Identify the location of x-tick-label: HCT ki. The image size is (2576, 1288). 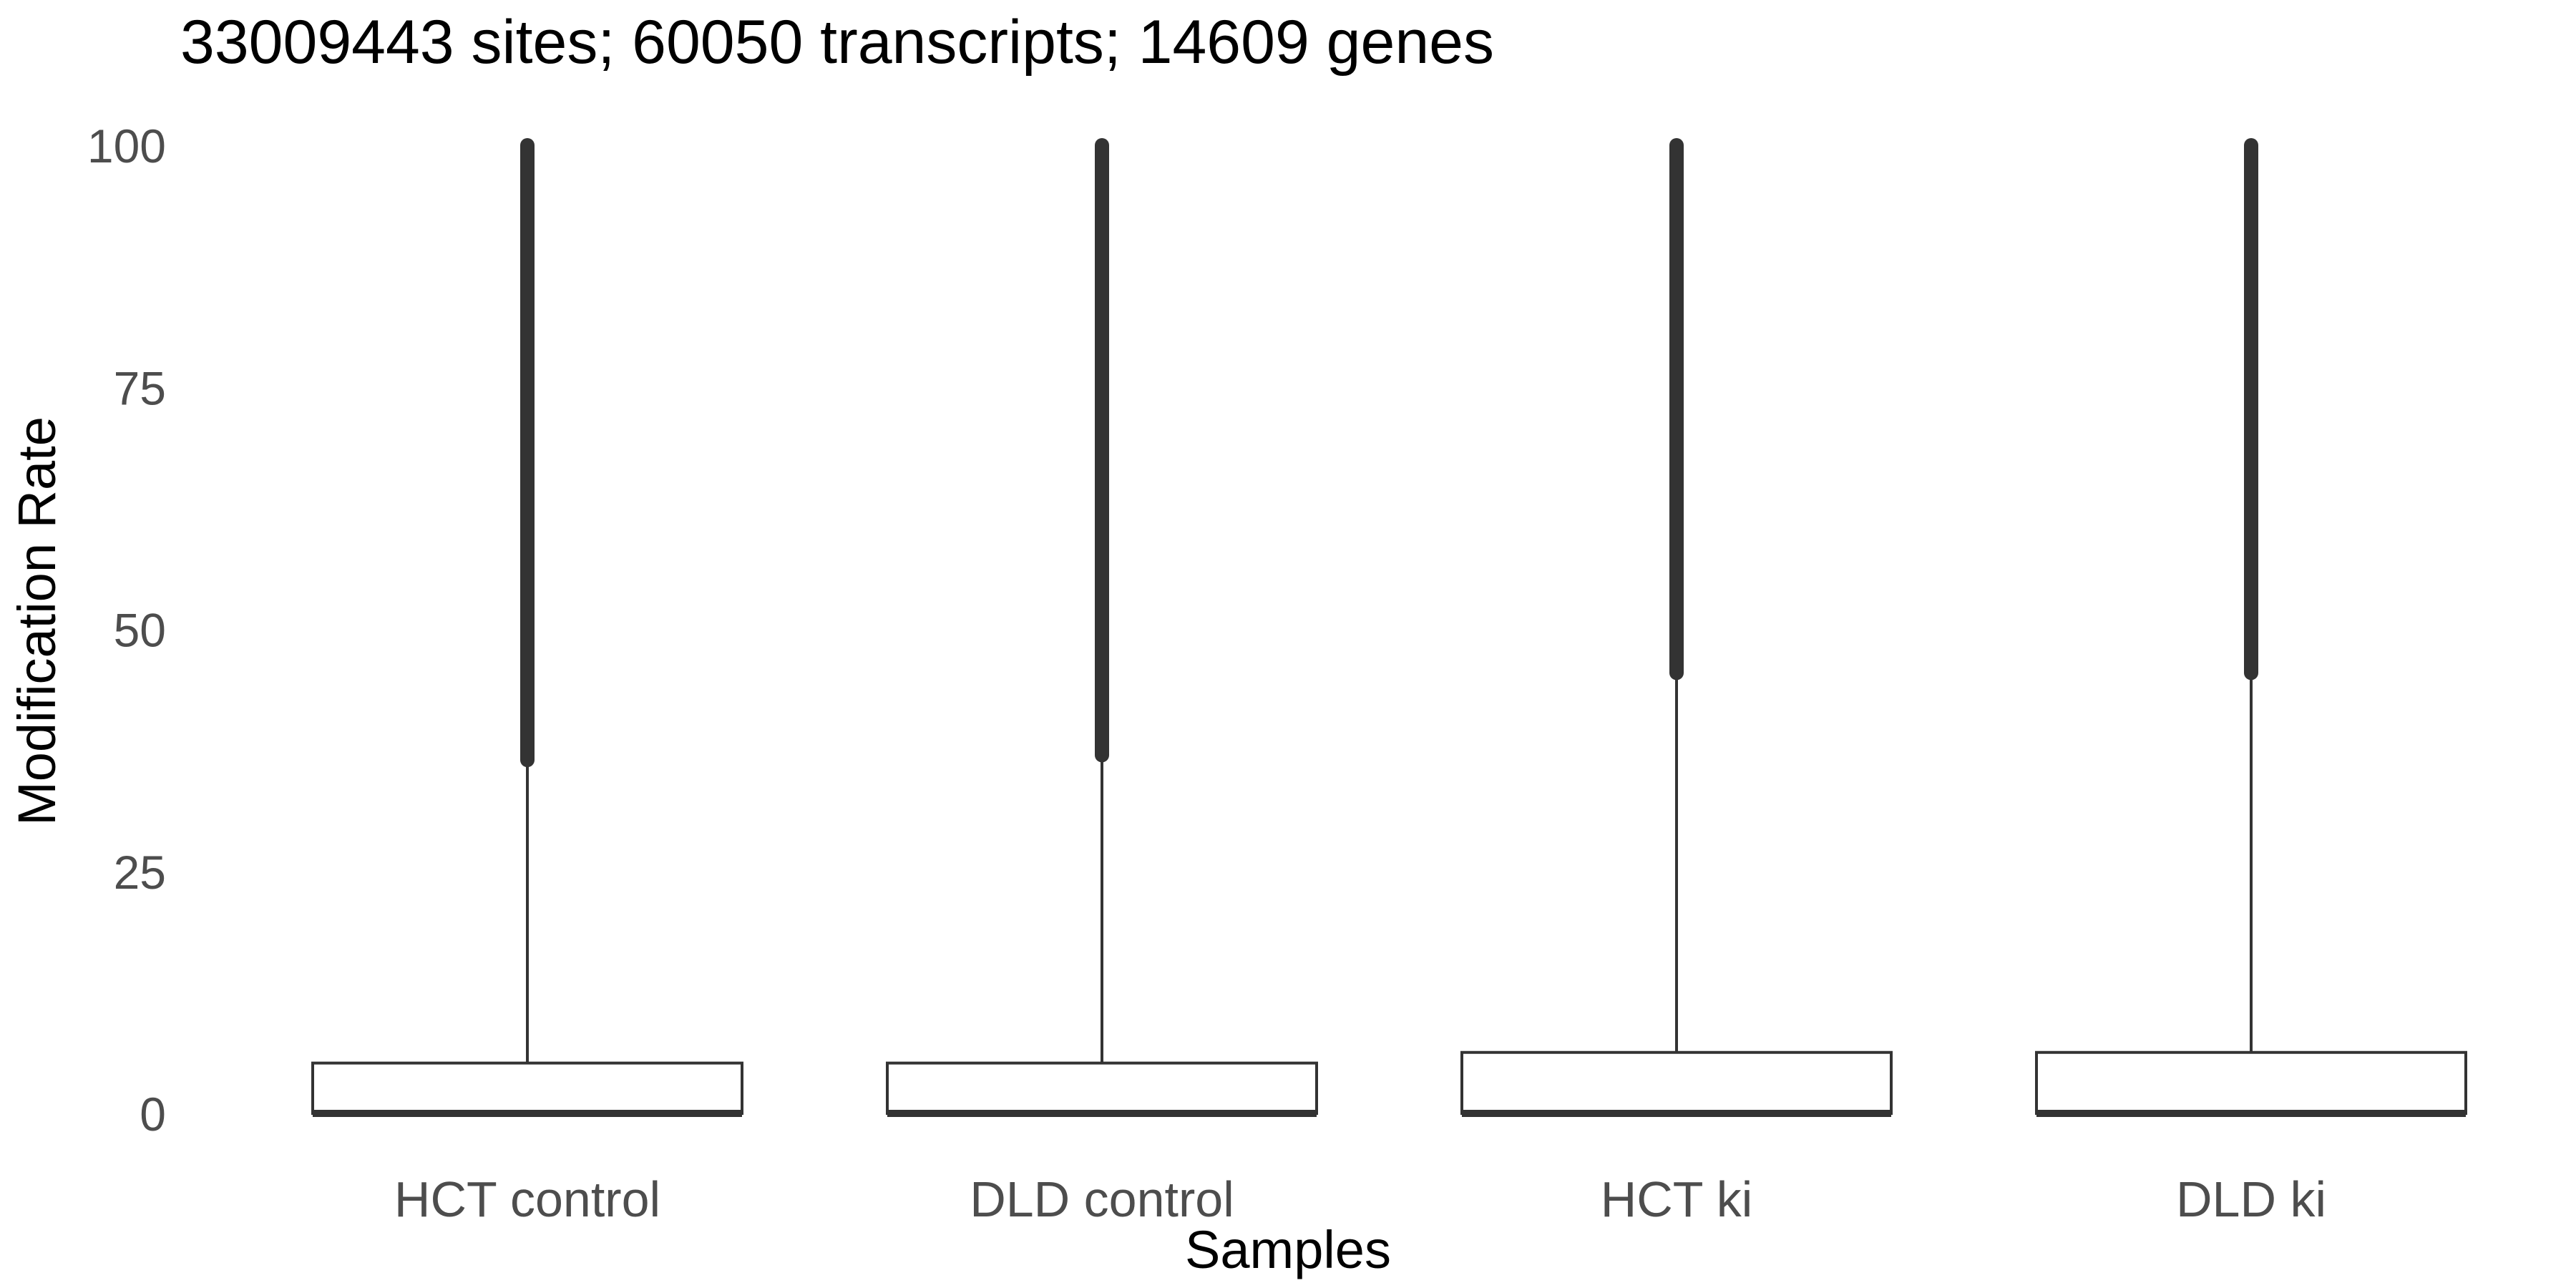
(1677, 1199).